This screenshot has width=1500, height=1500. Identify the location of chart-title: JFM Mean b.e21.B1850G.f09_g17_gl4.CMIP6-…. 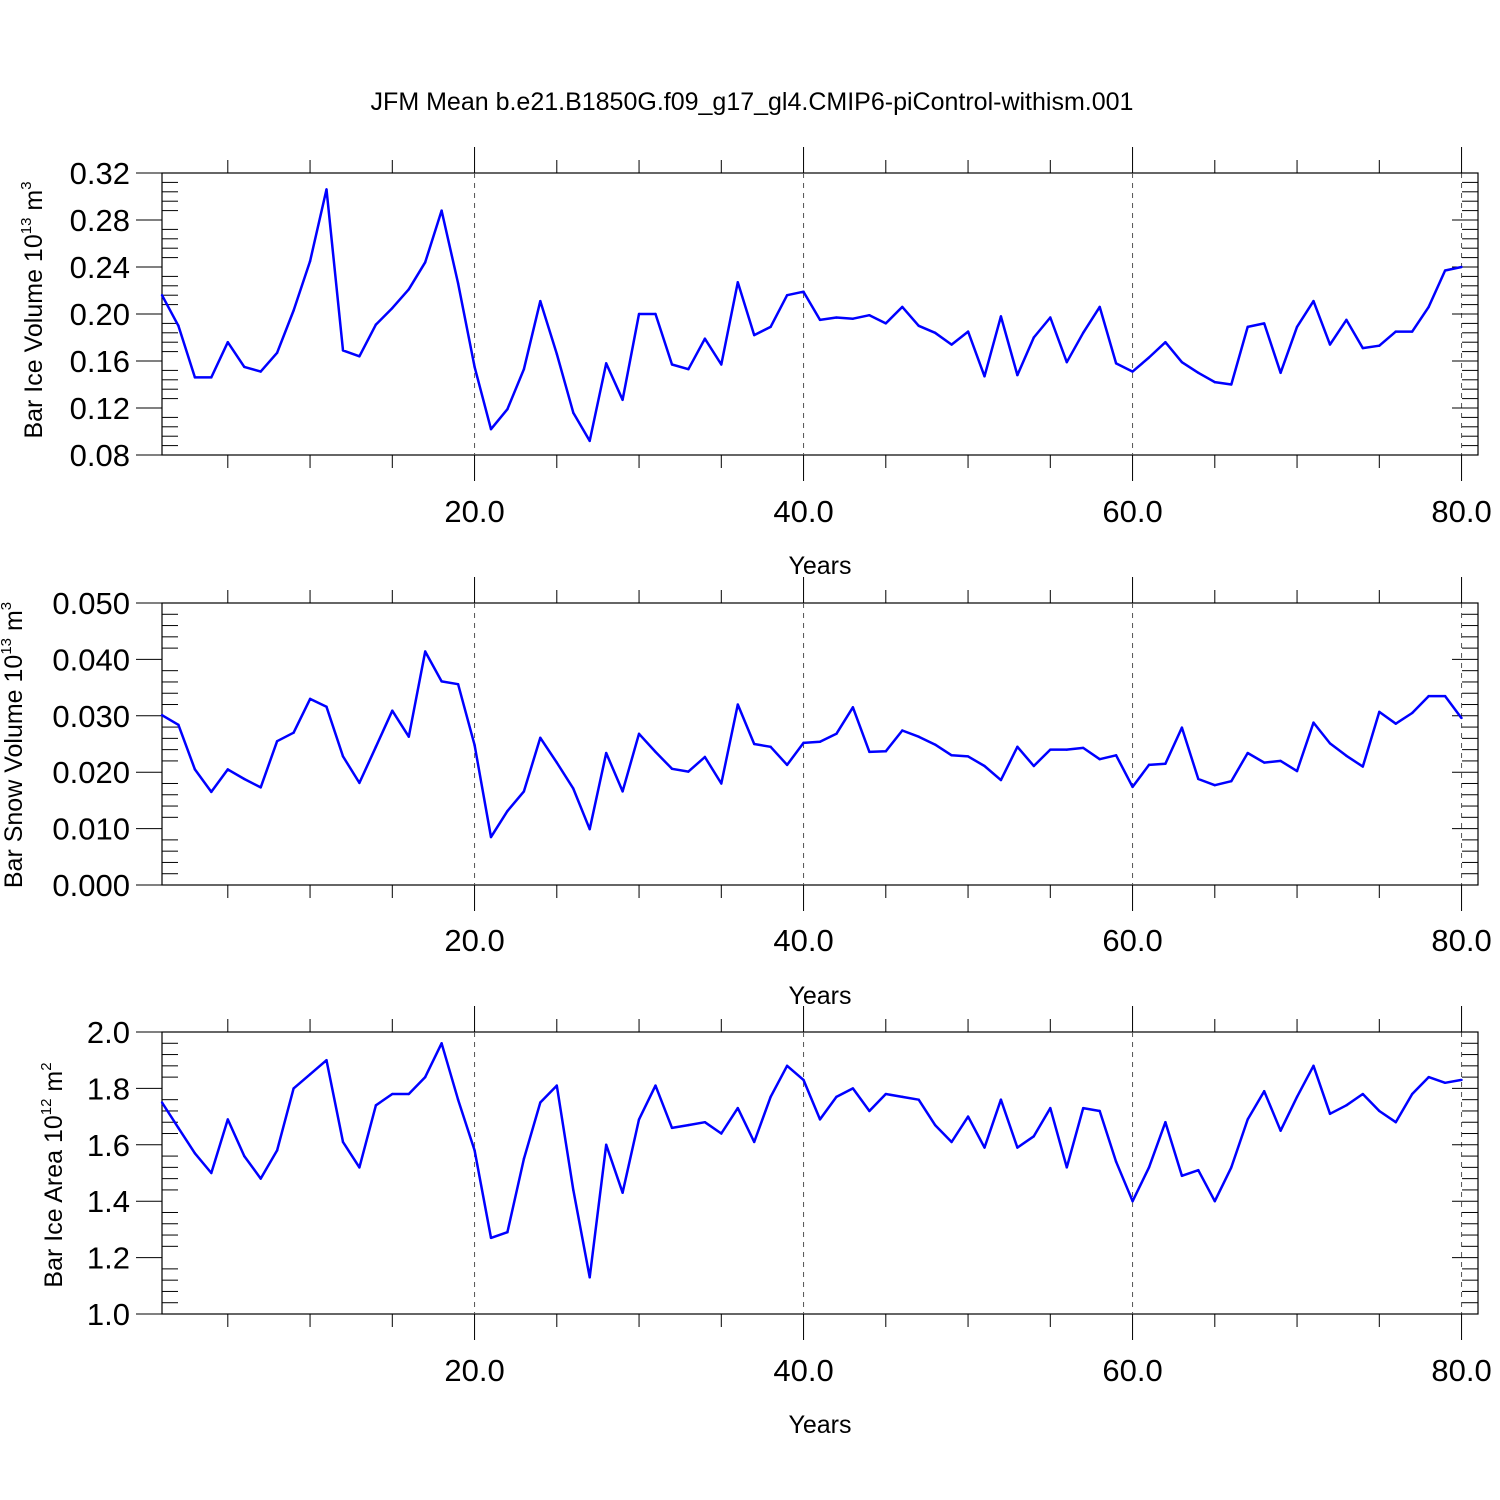
(752, 102).